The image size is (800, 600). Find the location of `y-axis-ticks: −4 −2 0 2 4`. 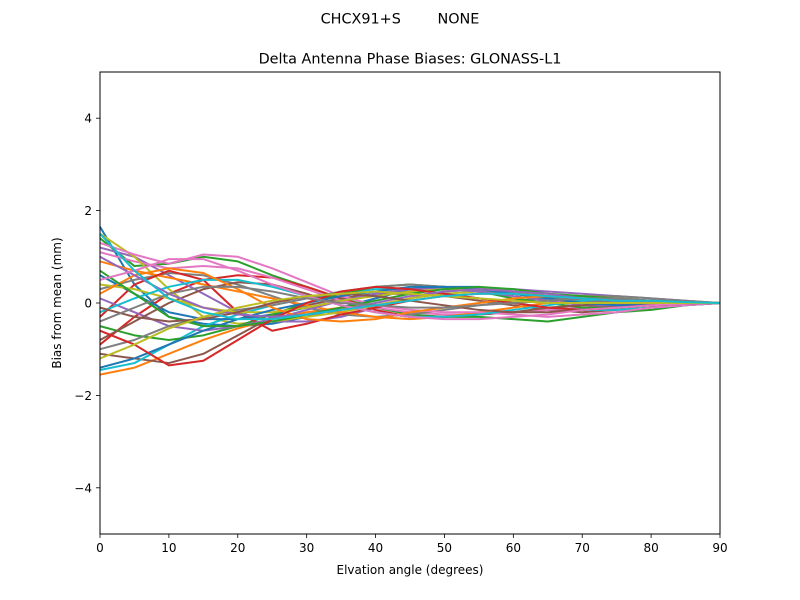

y-axis-ticks: −4 −2 0 2 4 is located at coordinates (87, 303).